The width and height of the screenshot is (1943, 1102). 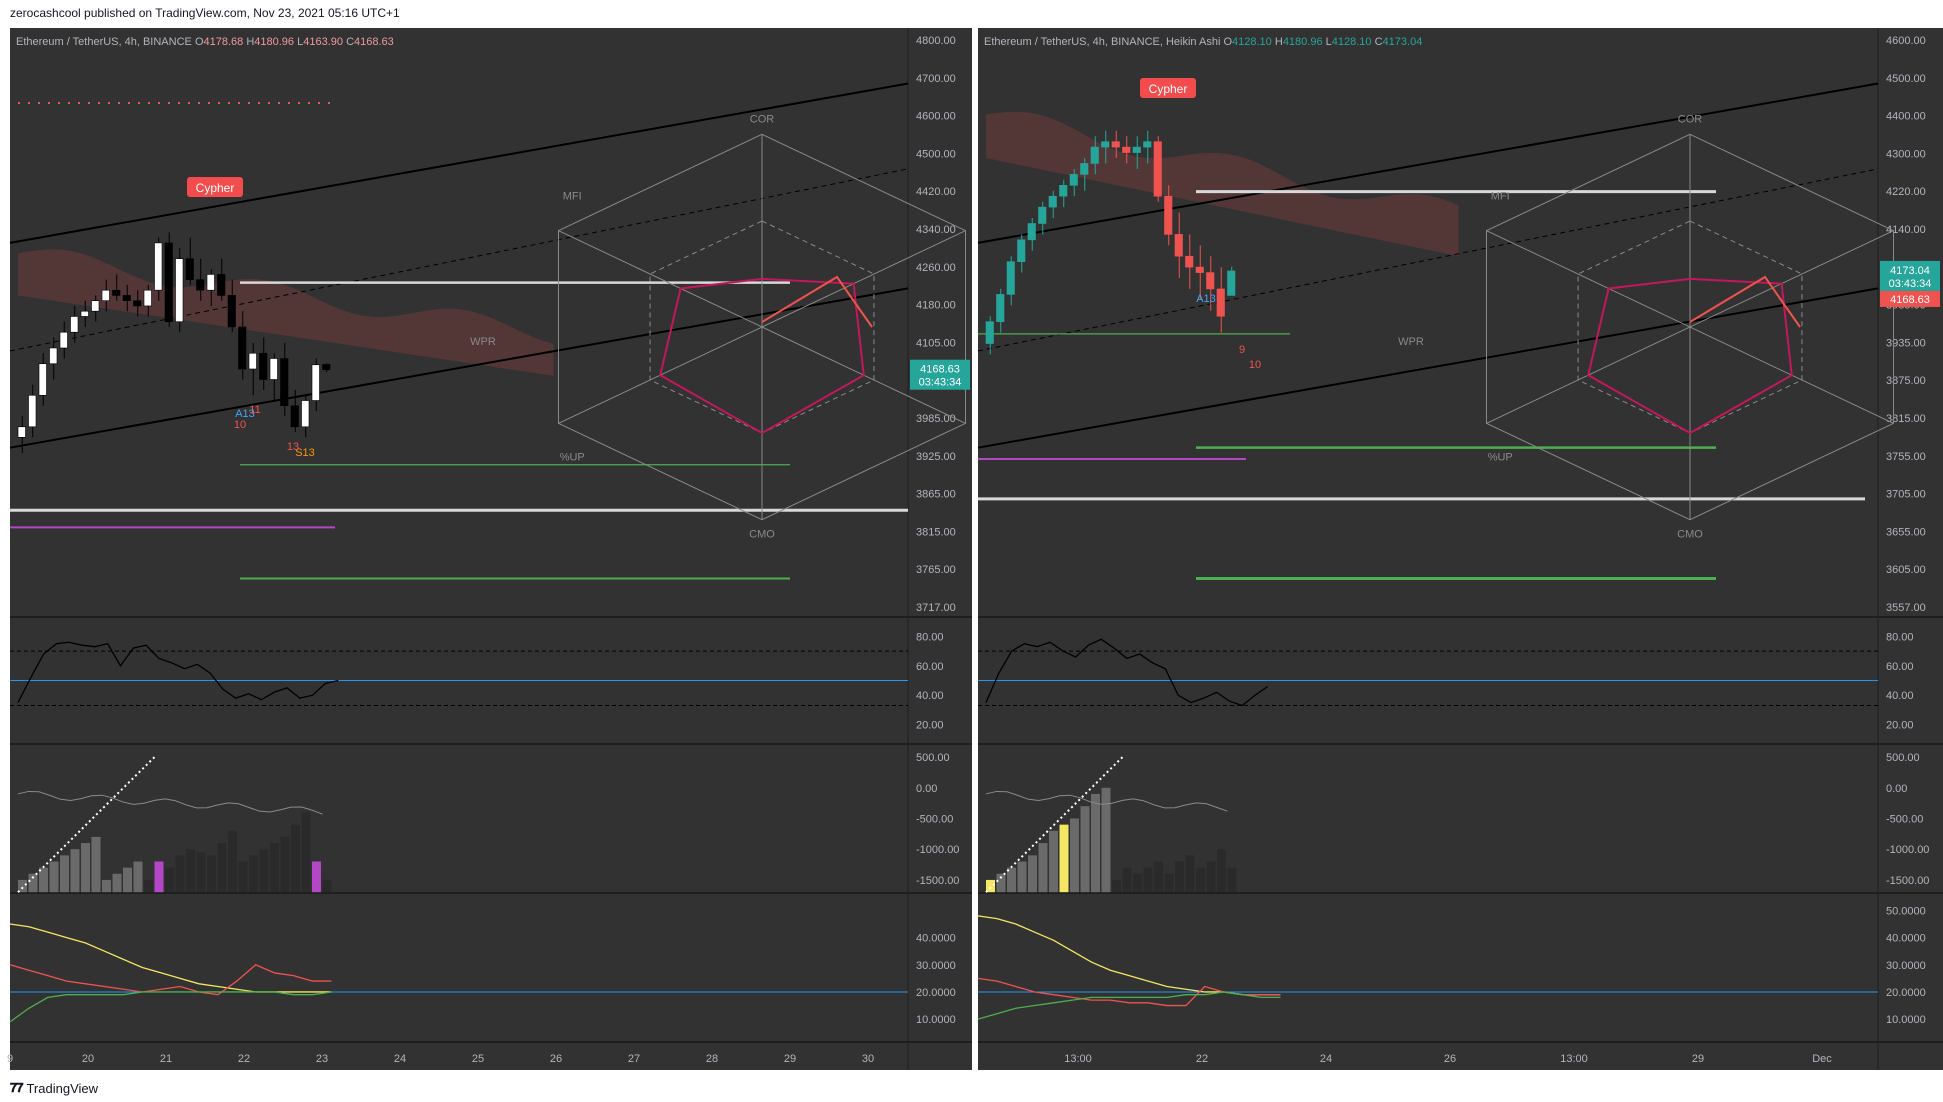 I want to click on left-osc2-tick: -500.00, so click(x=934, y=820).